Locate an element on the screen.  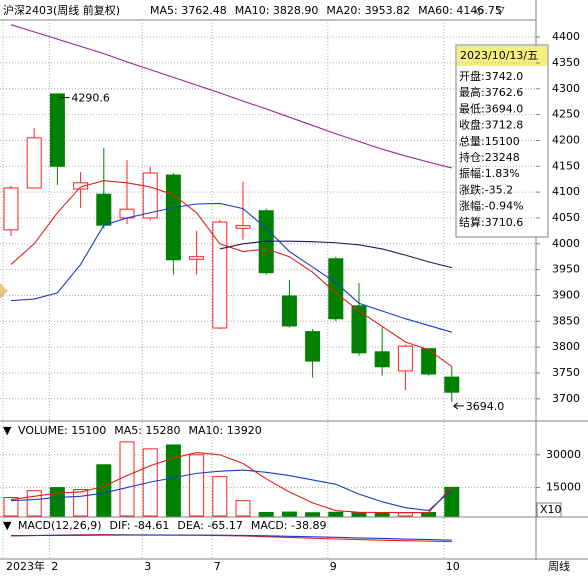
y-tick-label: 4050 is located at coordinates (566, 217).